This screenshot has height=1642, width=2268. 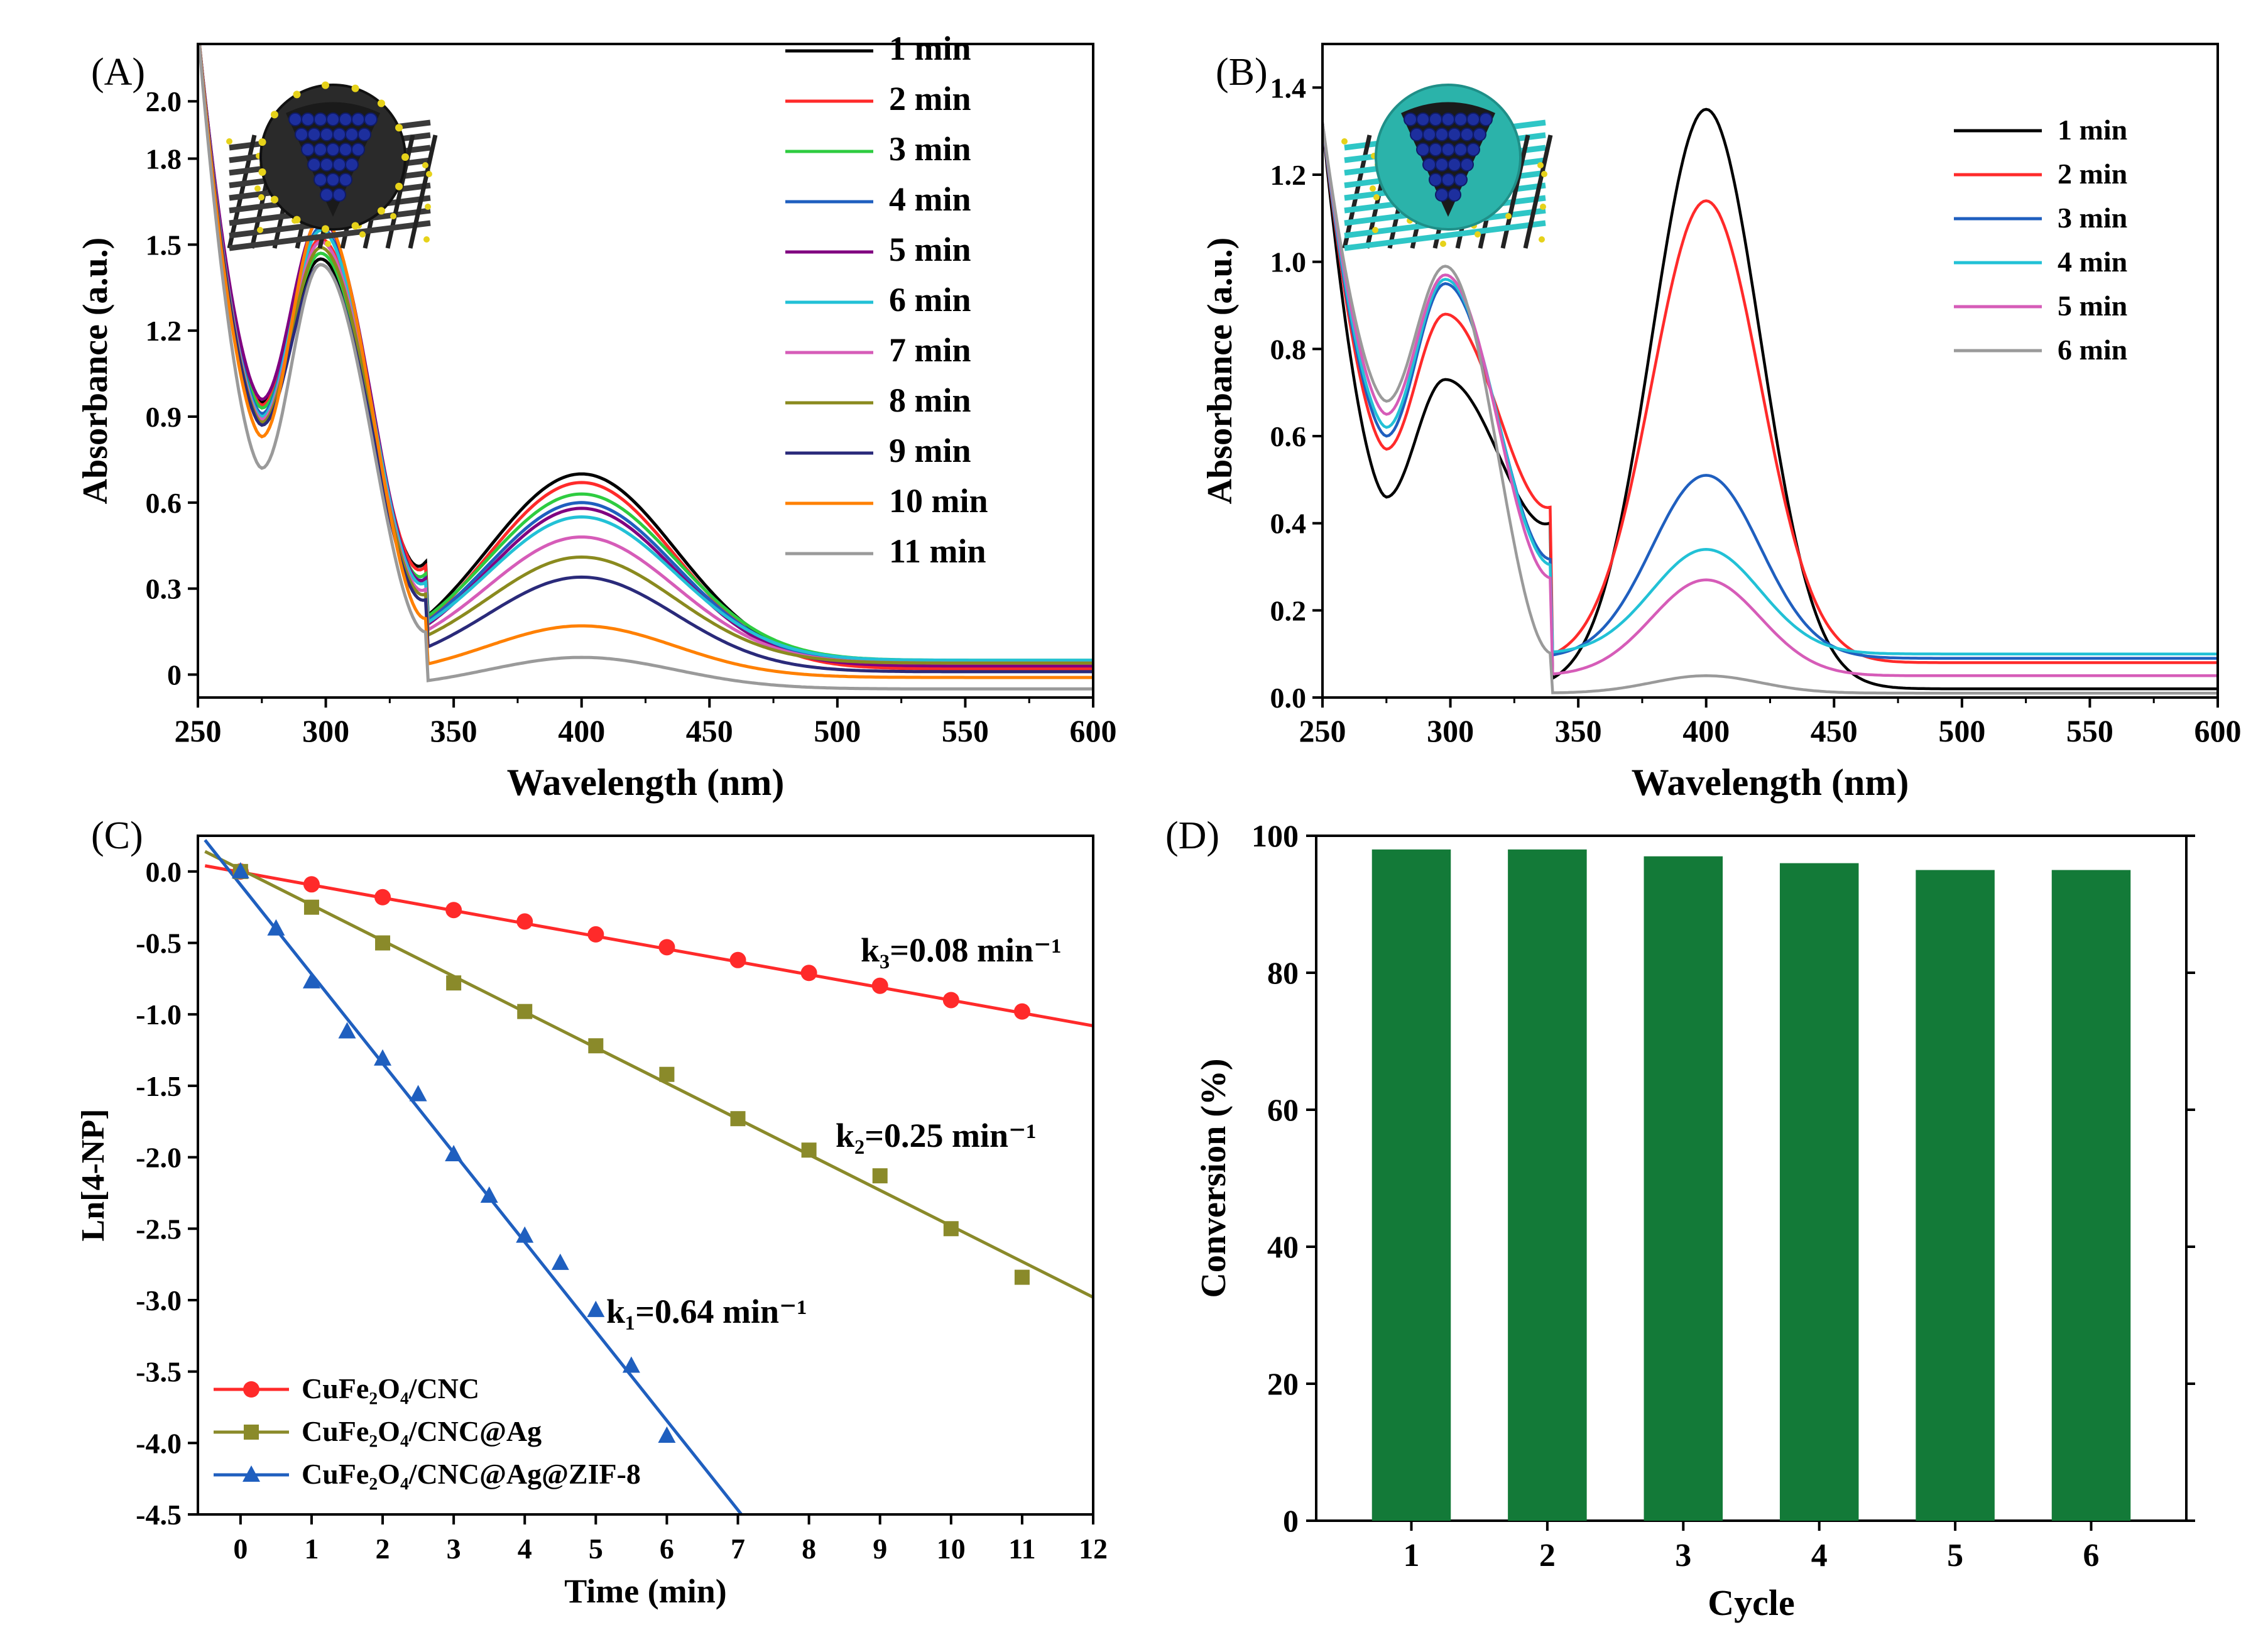 I want to click on x-tick-label: 4, so click(x=1820, y=1556).